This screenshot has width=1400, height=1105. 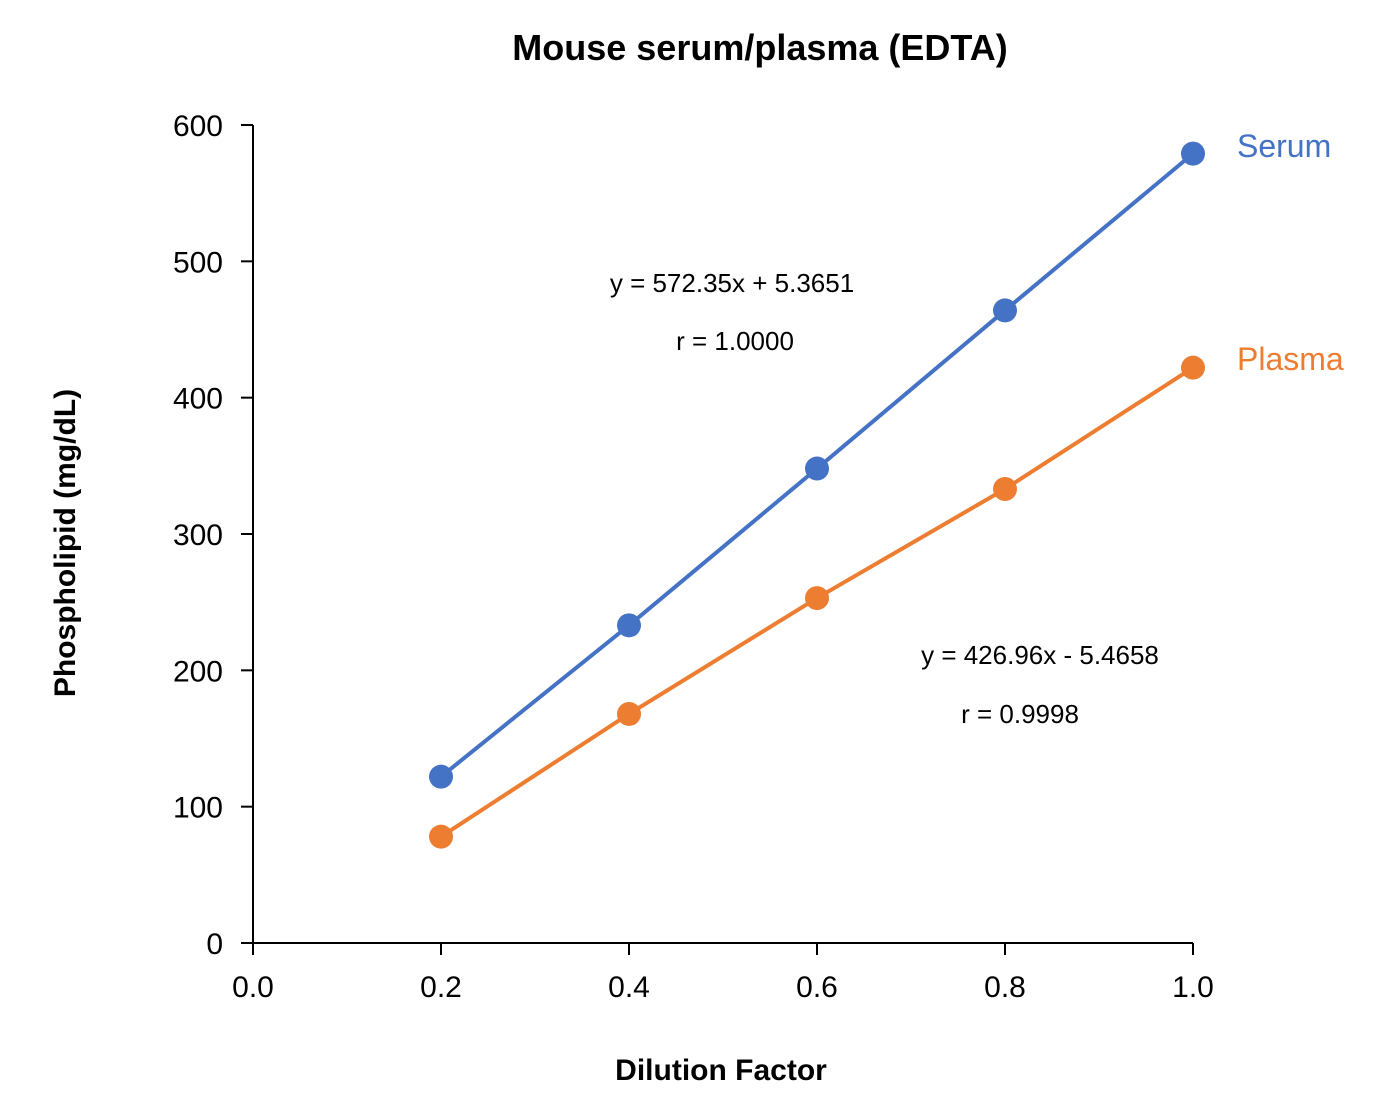 I want to click on y-tick-label: 300, so click(x=198, y=535).